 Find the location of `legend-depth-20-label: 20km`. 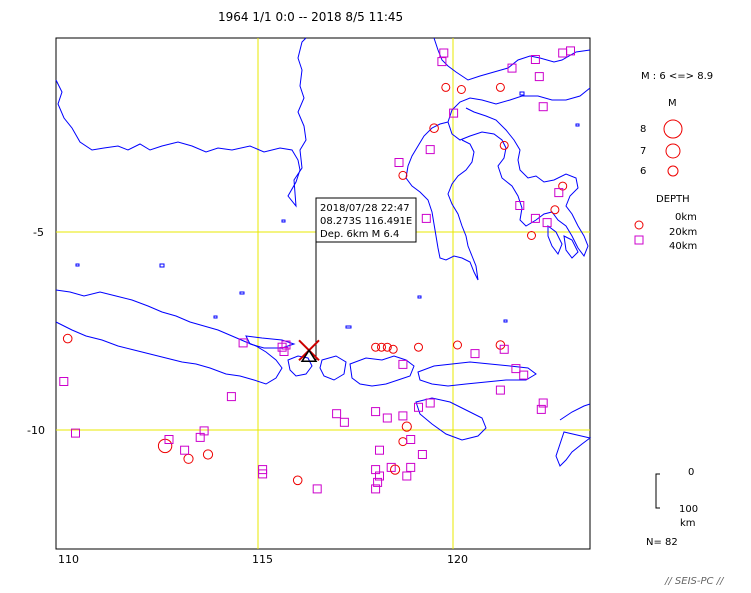

legend-depth-20-label: 20km is located at coordinates (683, 232).